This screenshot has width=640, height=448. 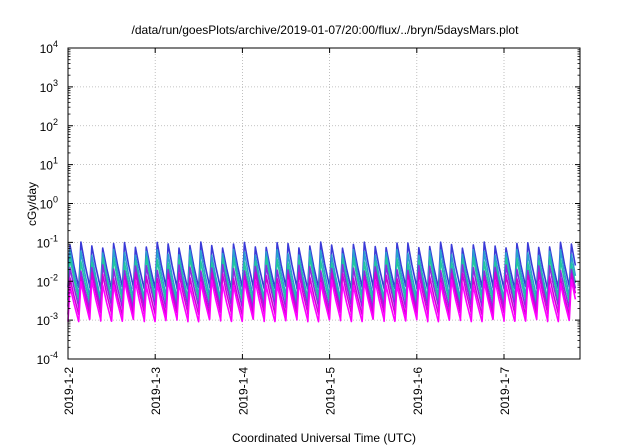 What do you see at coordinates (49, 164) in the screenshot?
I see `y-tick-label: 10¹` at bounding box center [49, 164].